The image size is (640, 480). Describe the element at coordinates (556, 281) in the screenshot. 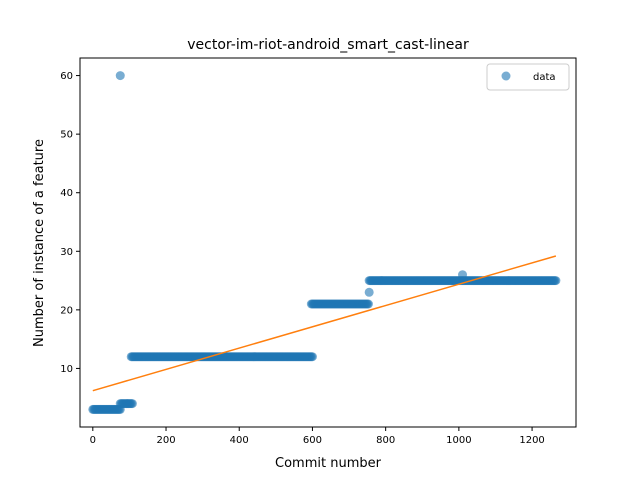

I see `data-point-seg4` at that location.